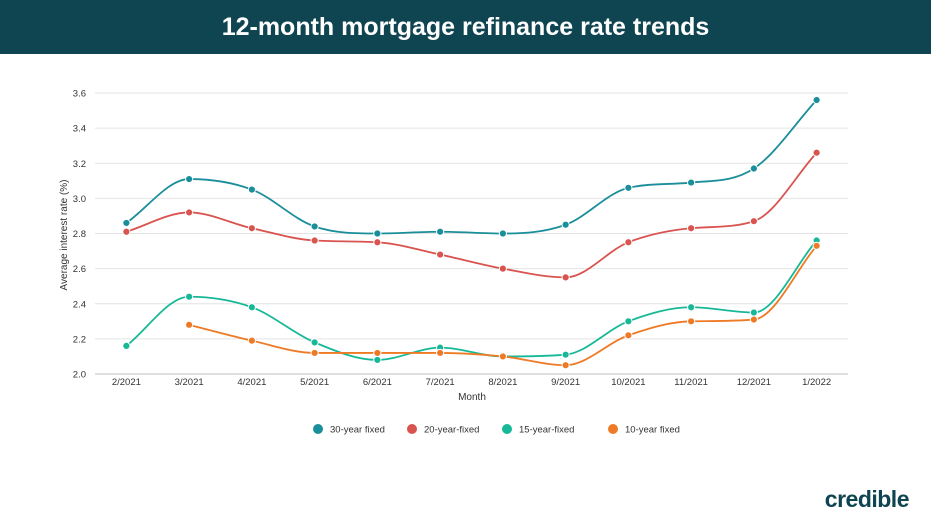 This screenshot has height=523, width=931. Describe the element at coordinates (79, 339) in the screenshot. I see `y-tick-label: 2.2` at that location.